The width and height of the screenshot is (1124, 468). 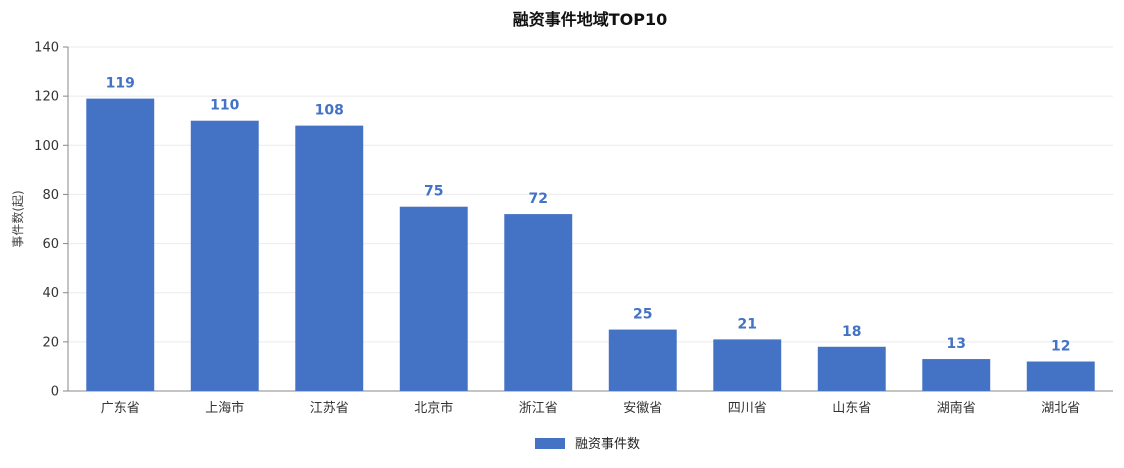 What do you see at coordinates (51, 220) in the screenshot?
I see `y-axis: 0 20 40 60 80 100 120 140` at bounding box center [51, 220].